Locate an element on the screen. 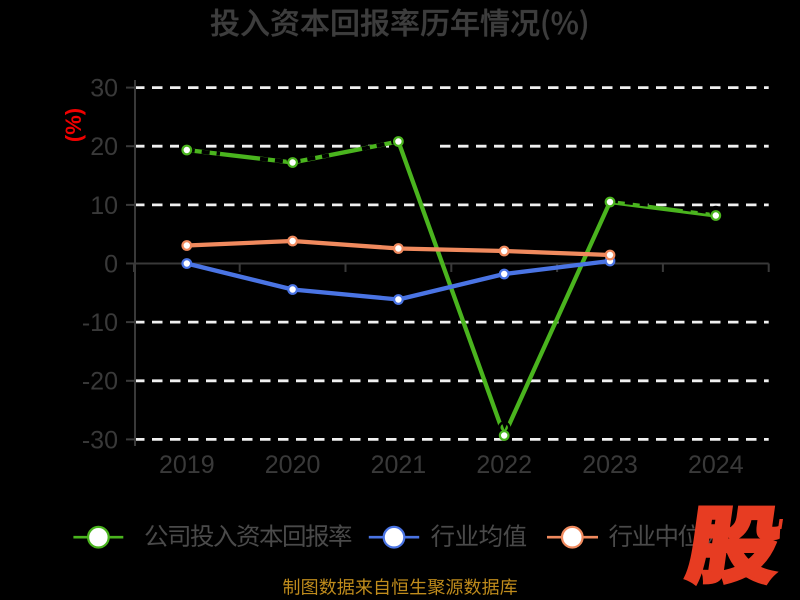 The width and height of the screenshot is (800, 600). svg-text: 2023 is located at coordinates (610, 465).